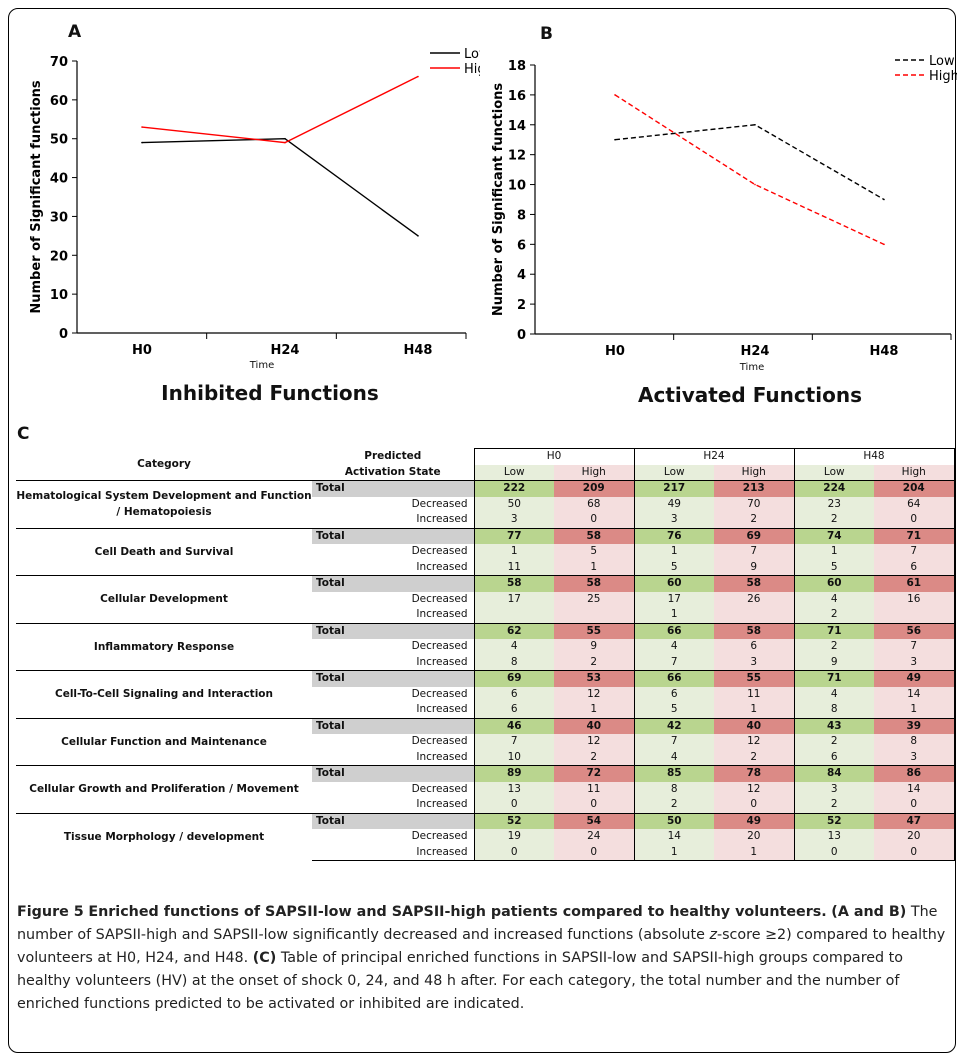  What do you see at coordinates (513, 820) in the screenshot?
I see `cell-total: 52` at bounding box center [513, 820].